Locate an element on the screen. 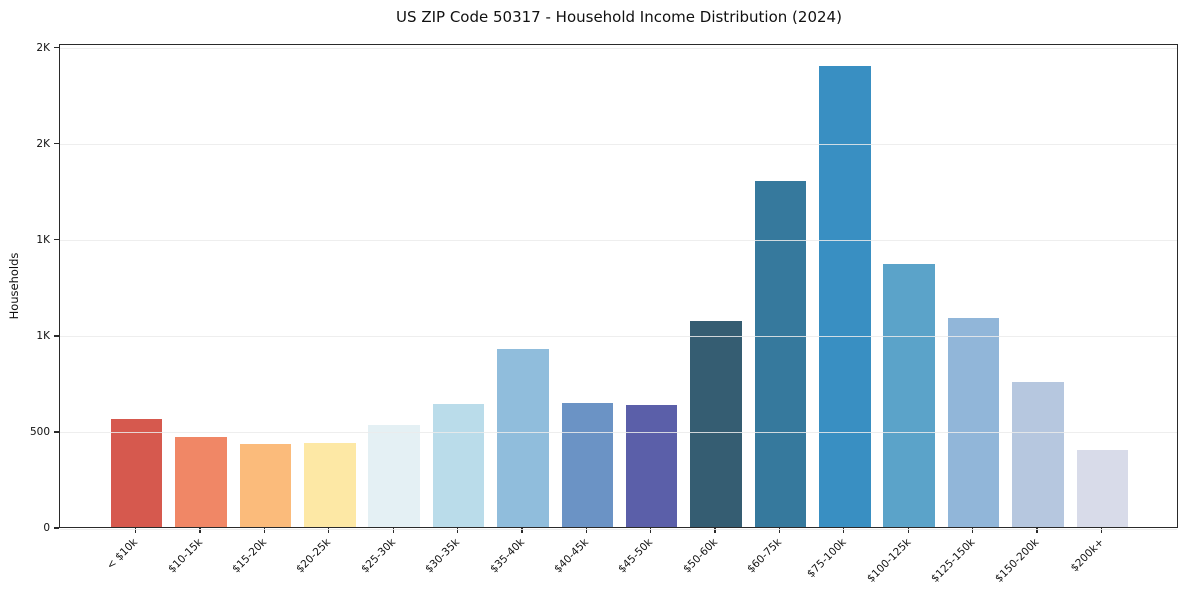  bar-30-35k is located at coordinates (458, 465).